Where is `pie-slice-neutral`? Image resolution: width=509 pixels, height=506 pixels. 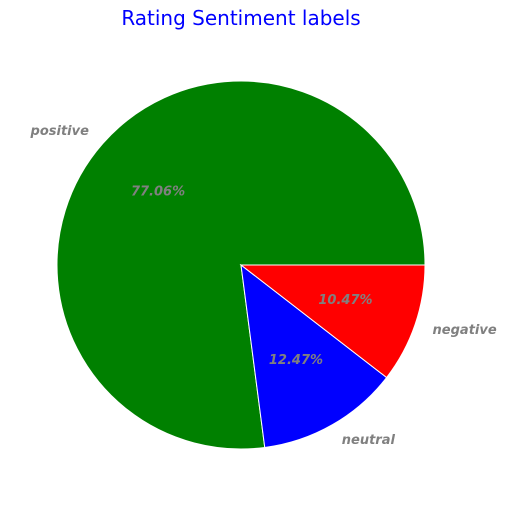
pie-slice-neutral is located at coordinates (314, 356).